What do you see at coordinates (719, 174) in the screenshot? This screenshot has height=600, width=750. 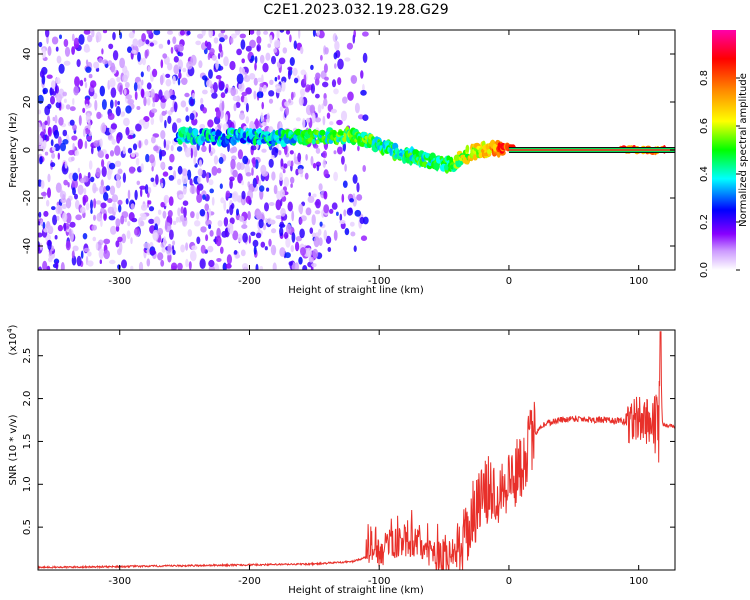 I see `colorbar-ticks: 0.0 0.2 0.4 0.6 0.8` at bounding box center [719, 174].